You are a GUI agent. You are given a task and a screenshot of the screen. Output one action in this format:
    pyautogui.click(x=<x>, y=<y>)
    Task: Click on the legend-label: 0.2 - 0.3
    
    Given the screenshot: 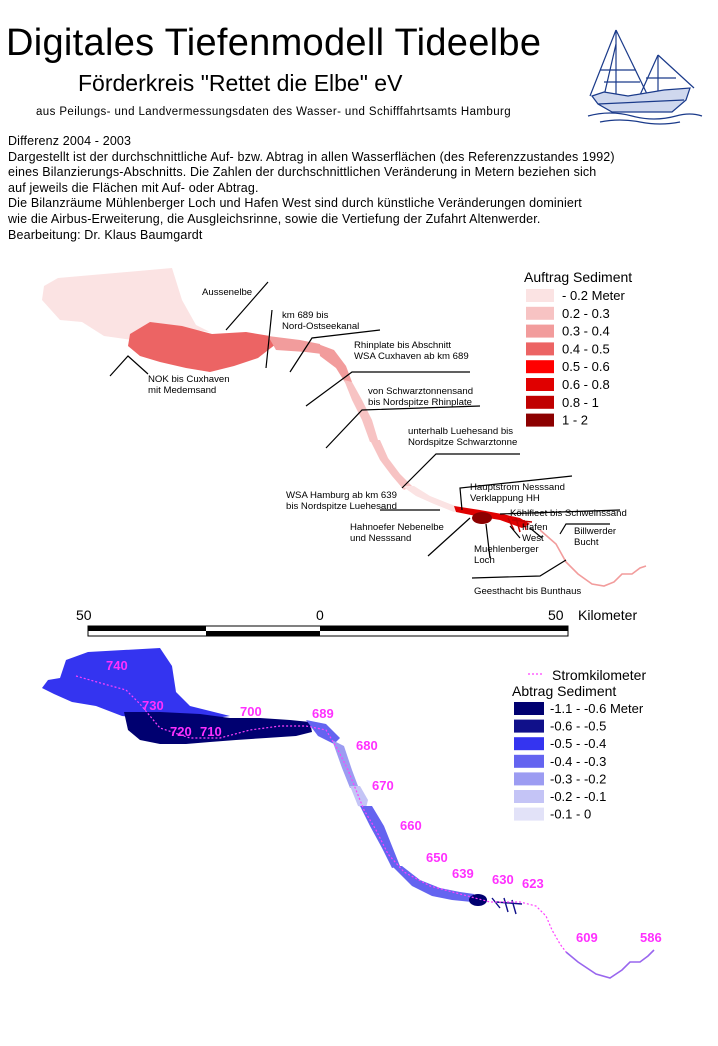 What is the action you would take?
    pyautogui.click(x=586, y=313)
    